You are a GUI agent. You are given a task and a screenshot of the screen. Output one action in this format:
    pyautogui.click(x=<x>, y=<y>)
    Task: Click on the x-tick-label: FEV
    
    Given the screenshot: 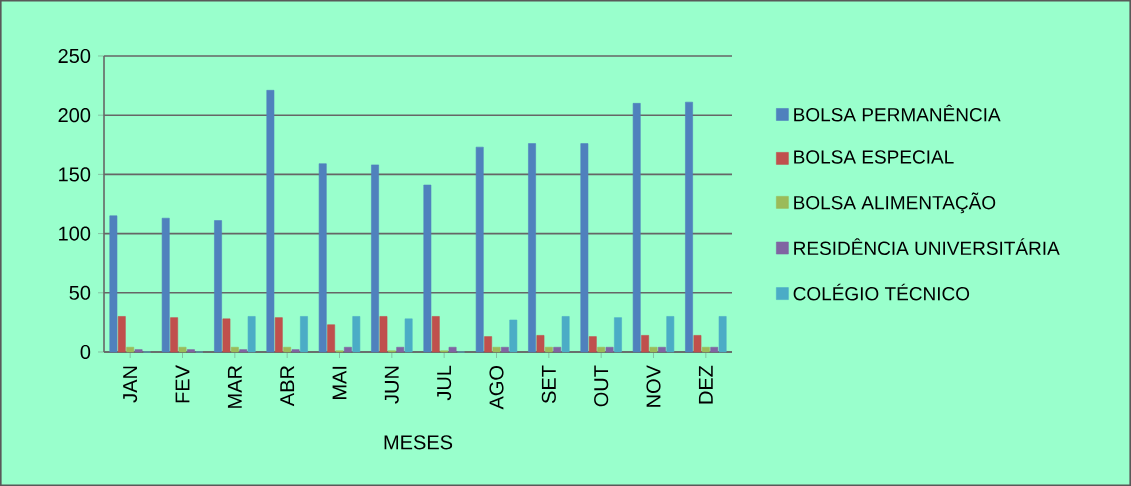 What is the action you would take?
    pyautogui.click(x=182, y=384)
    